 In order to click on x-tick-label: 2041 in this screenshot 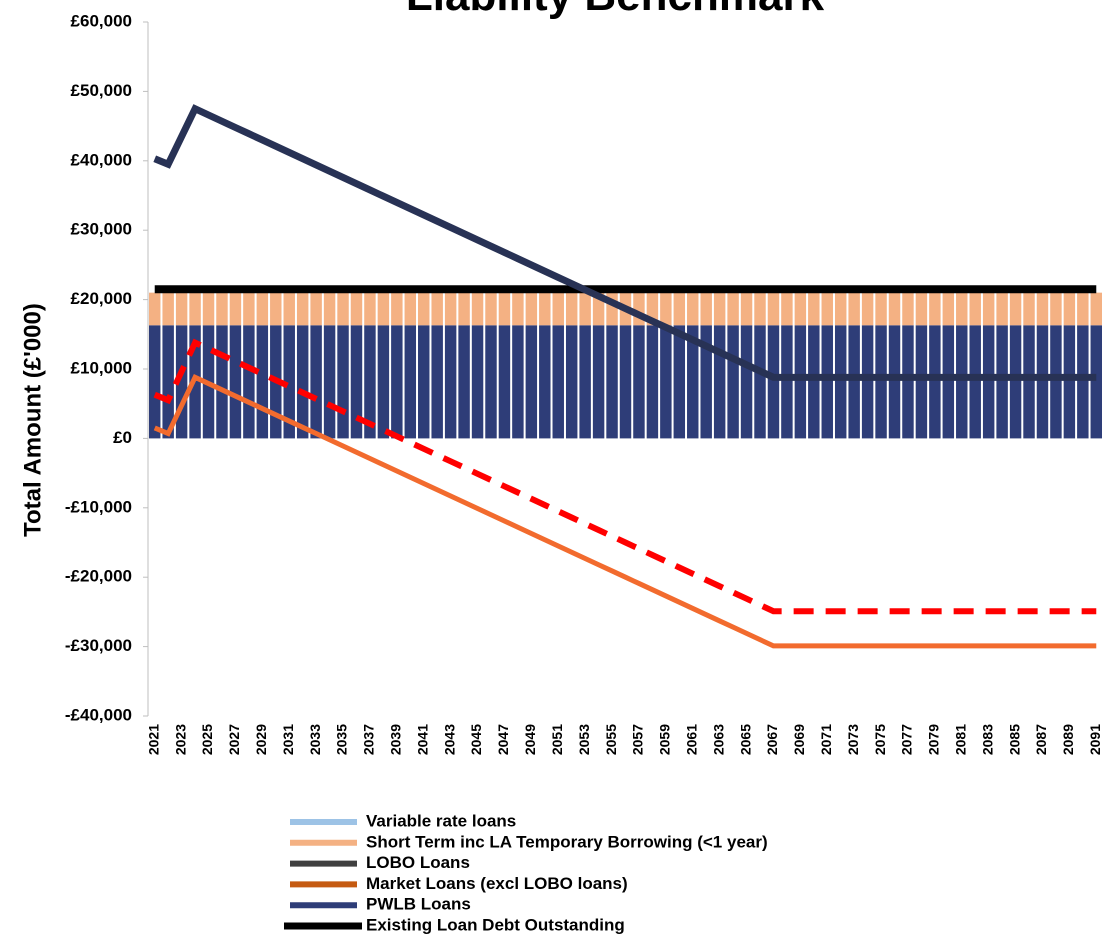, I will do `click(422, 739)`.